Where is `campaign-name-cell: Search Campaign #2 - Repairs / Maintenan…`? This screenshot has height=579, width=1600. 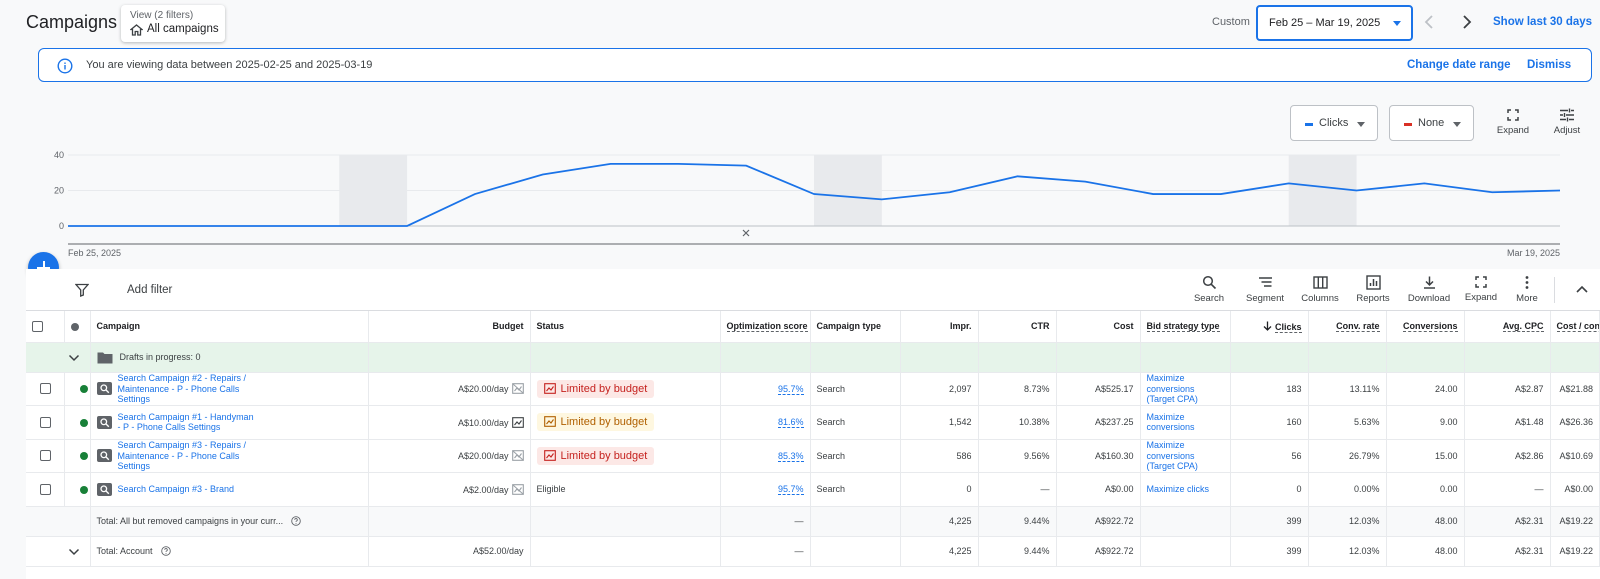 campaign-name-cell: Search Campaign #2 - Repairs / Maintenan… is located at coordinates (229, 389).